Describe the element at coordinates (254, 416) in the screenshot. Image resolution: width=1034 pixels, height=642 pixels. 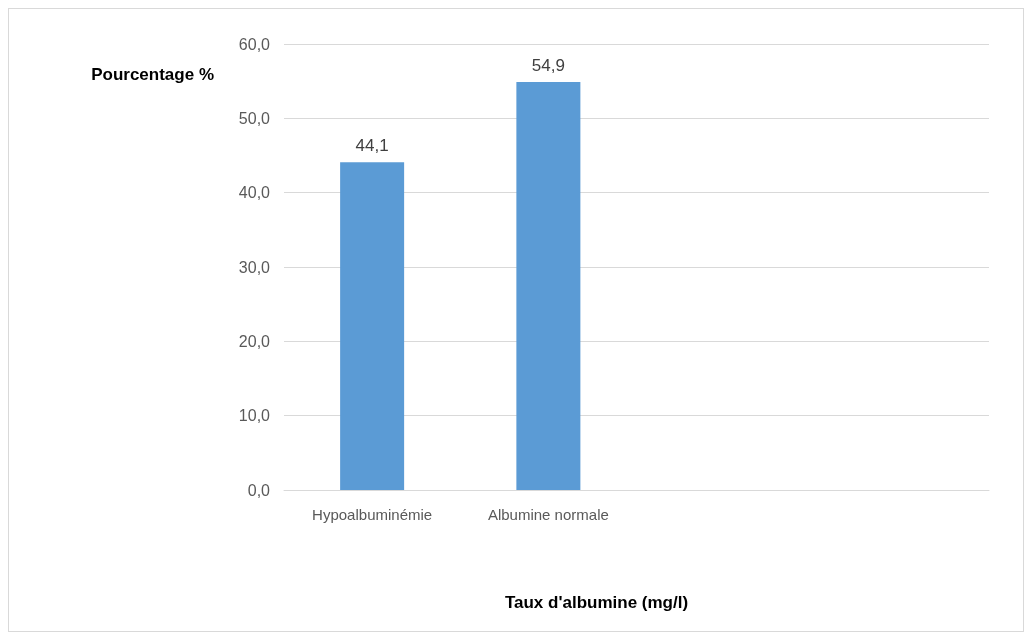
I see `y-tick-label: 10,0` at that location.